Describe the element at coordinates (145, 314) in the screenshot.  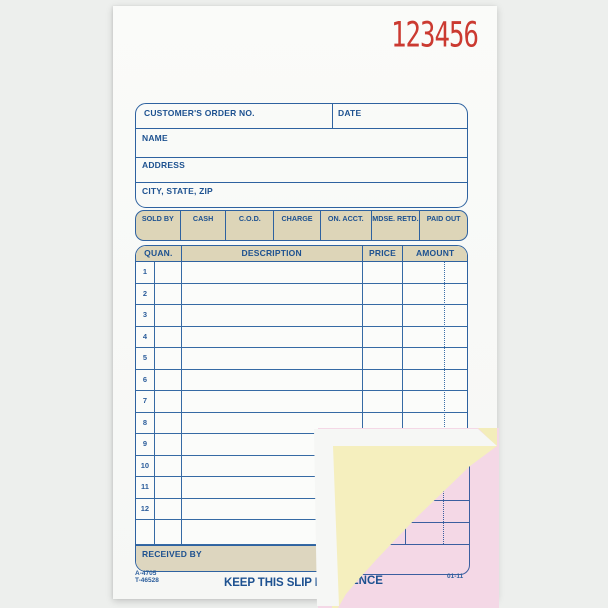
I see `row-number: 3` at that location.